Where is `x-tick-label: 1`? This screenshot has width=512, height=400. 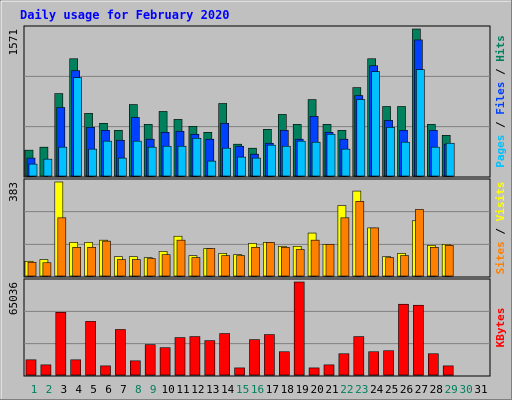 x-tick-label: 1 is located at coordinates (34, 389).